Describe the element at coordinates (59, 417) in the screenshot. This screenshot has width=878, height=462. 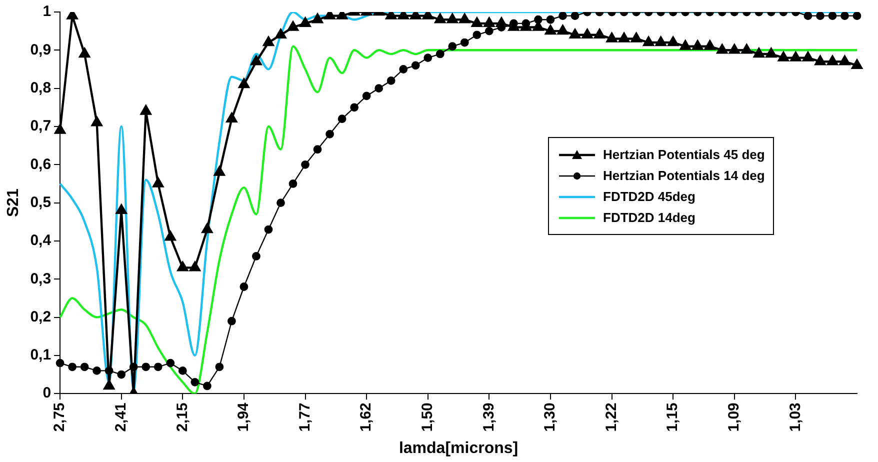
I see `x-tick-label: 2,75` at that location.